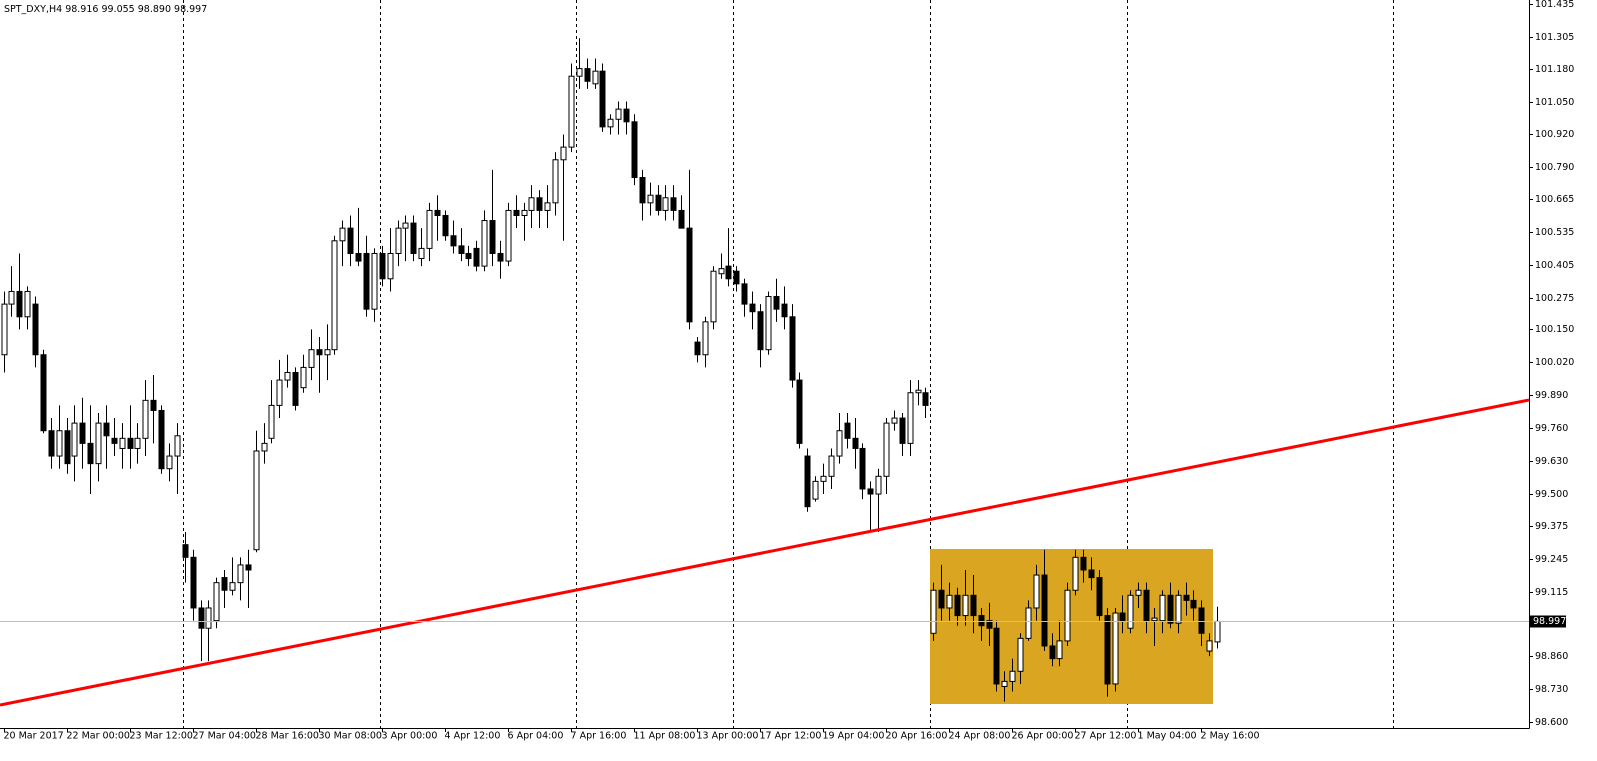 This screenshot has width=1597, height=761. Describe the element at coordinates (1551, 395) in the screenshot. I see `y-tick-label: 99.890` at that location.